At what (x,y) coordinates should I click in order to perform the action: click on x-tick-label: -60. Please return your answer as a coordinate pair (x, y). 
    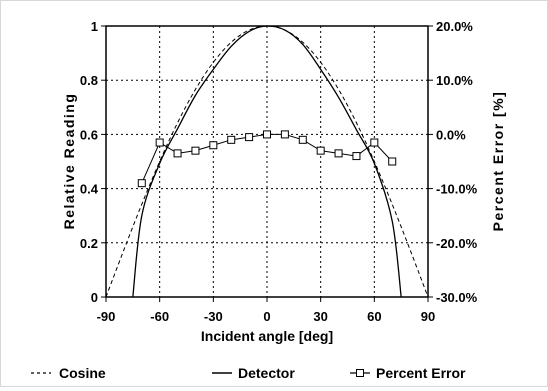
    Looking at the image, I should click on (159, 316).